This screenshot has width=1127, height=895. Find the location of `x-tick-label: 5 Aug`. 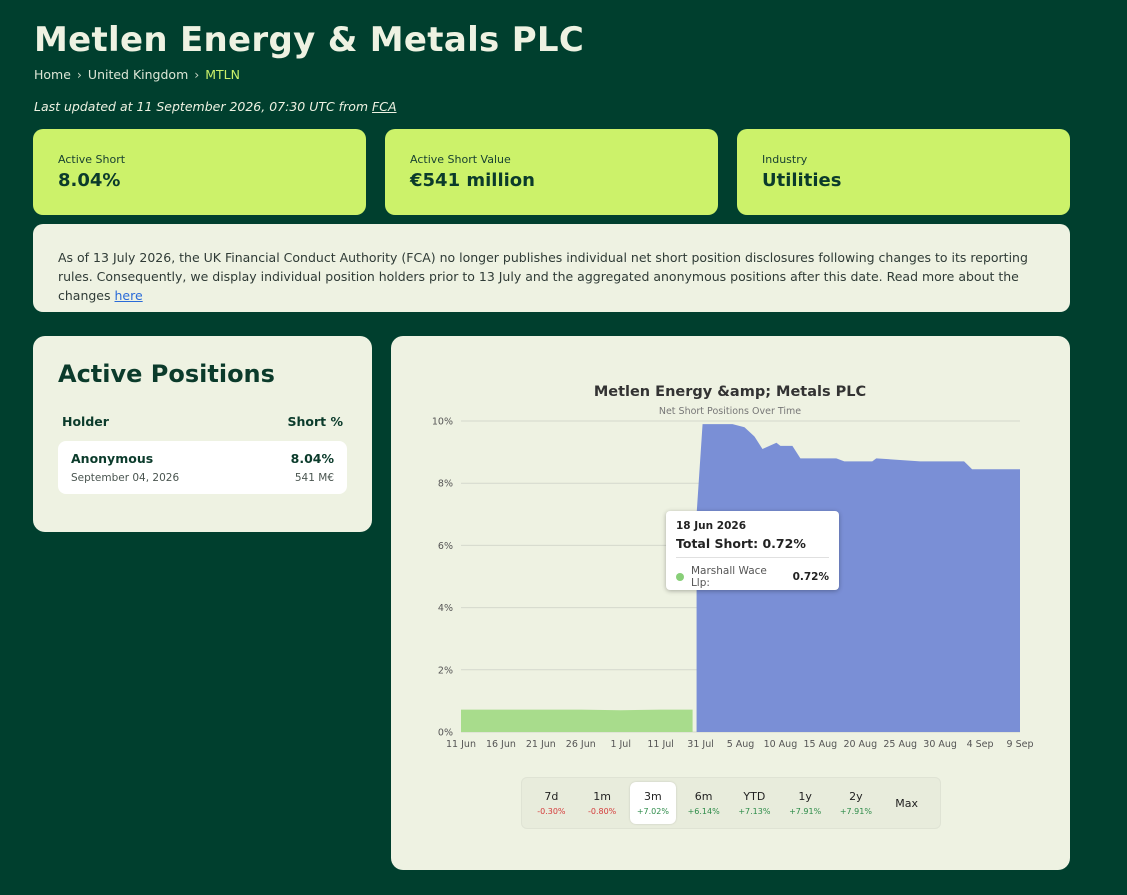

x-tick-label: 5 Aug is located at coordinates (741, 744).